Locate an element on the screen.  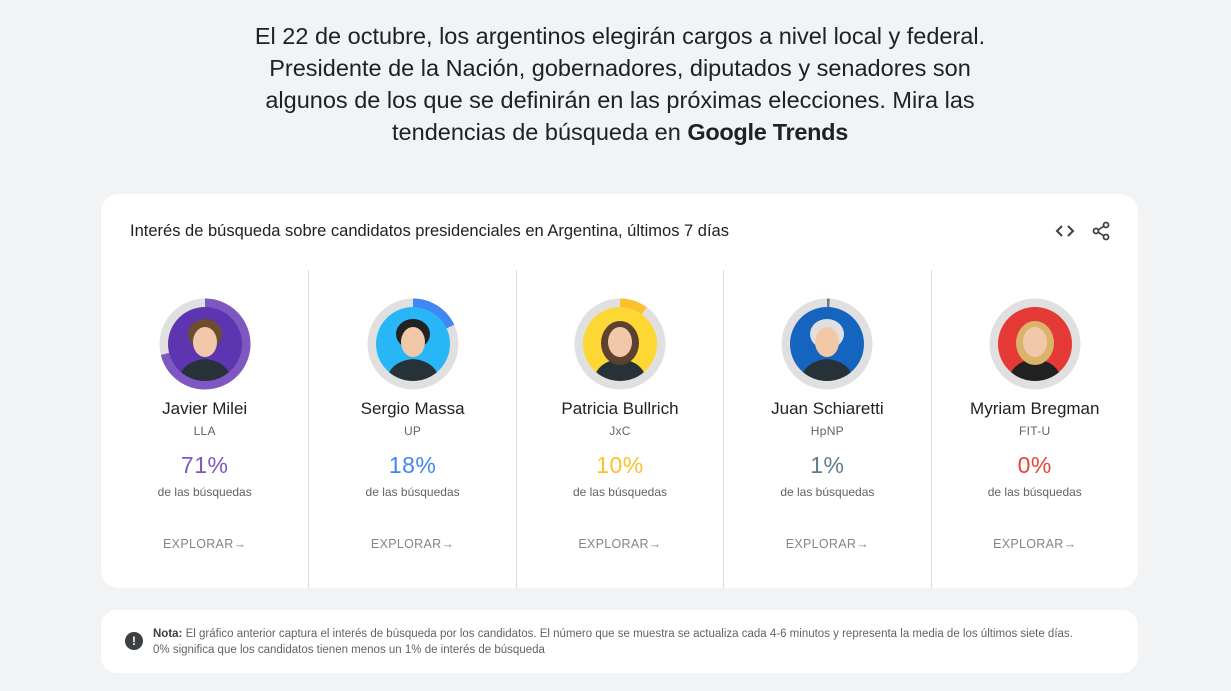
code-icon is located at coordinates (1065, 231).